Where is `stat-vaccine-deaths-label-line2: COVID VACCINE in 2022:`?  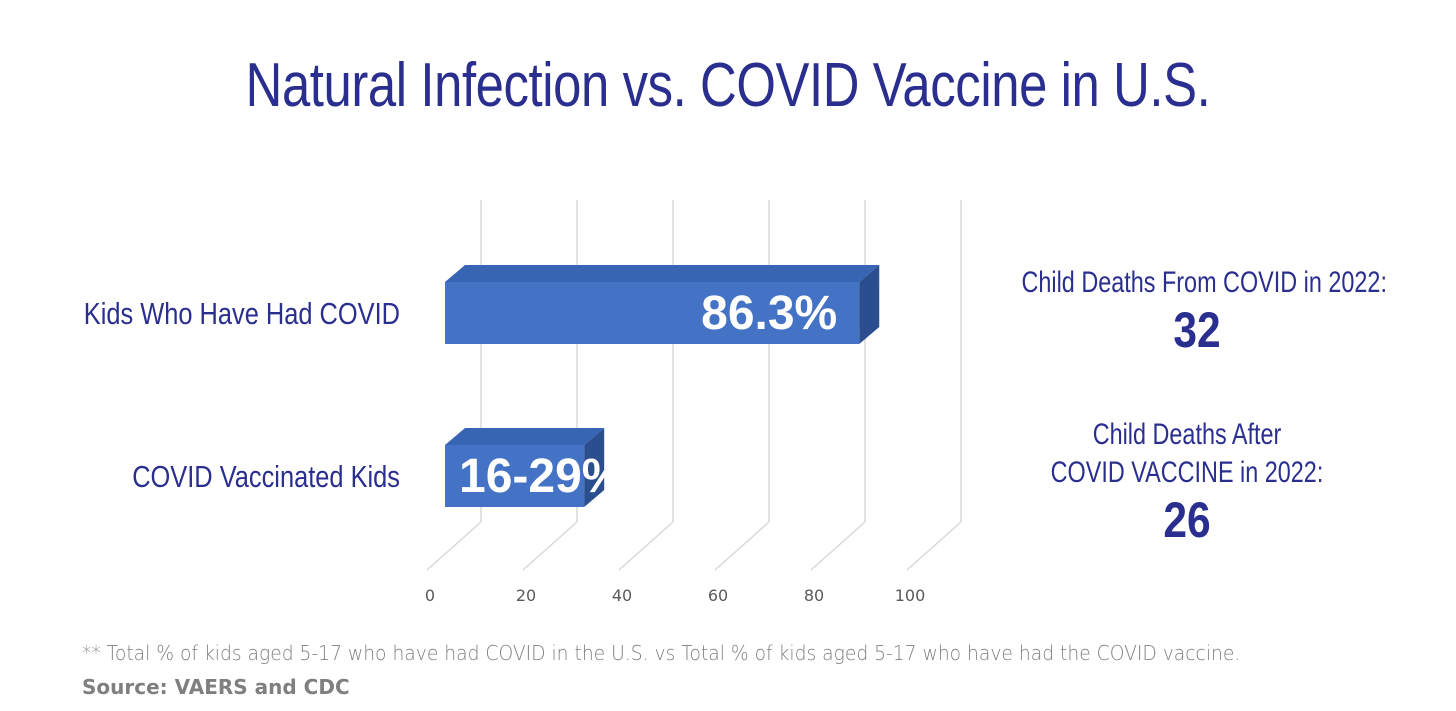 stat-vaccine-deaths-label-line2: COVID VACCINE in 2022: is located at coordinates (1187, 472).